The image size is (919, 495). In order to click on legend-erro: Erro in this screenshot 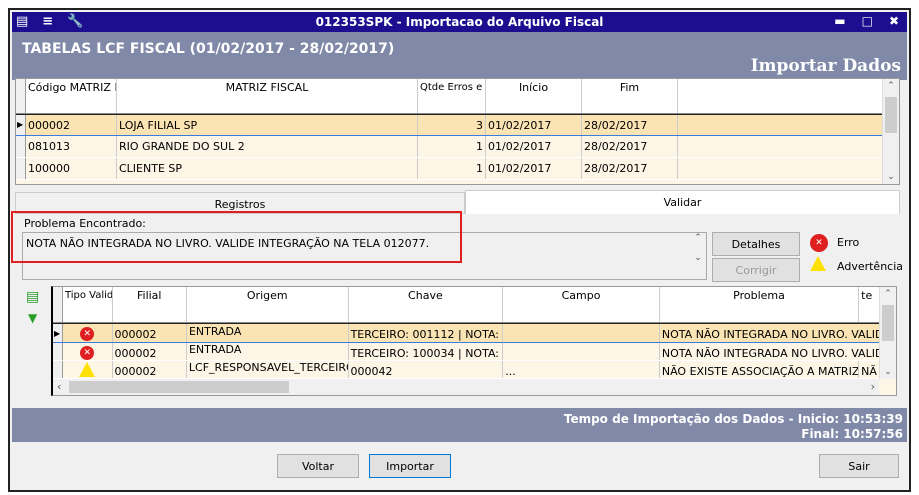, I will do `click(848, 242)`.